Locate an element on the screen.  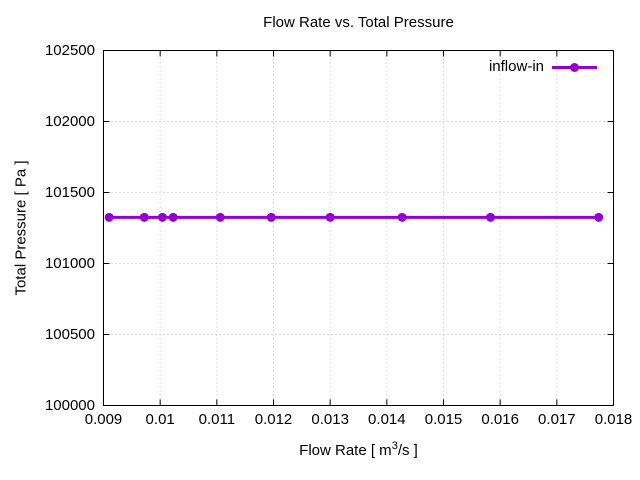
x-tick-label: 0.011 is located at coordinates (217, 419).